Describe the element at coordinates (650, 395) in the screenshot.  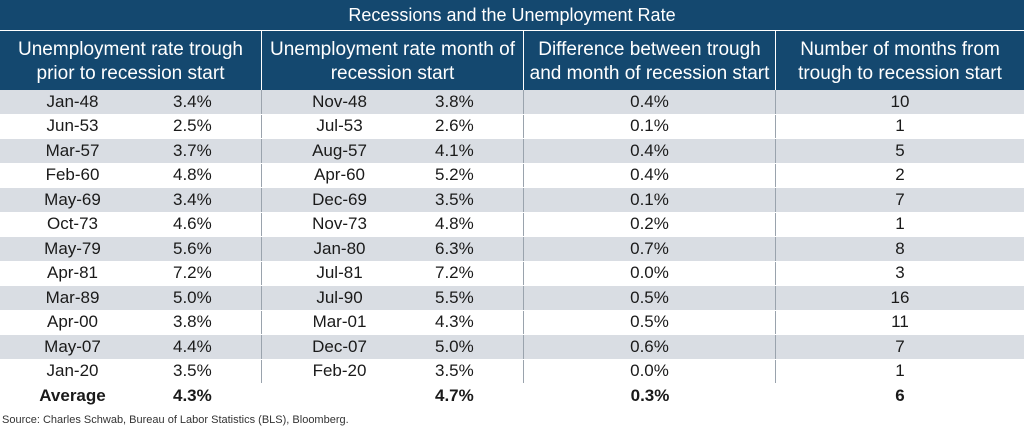
I see `average-difference: 0.3%` at that location.